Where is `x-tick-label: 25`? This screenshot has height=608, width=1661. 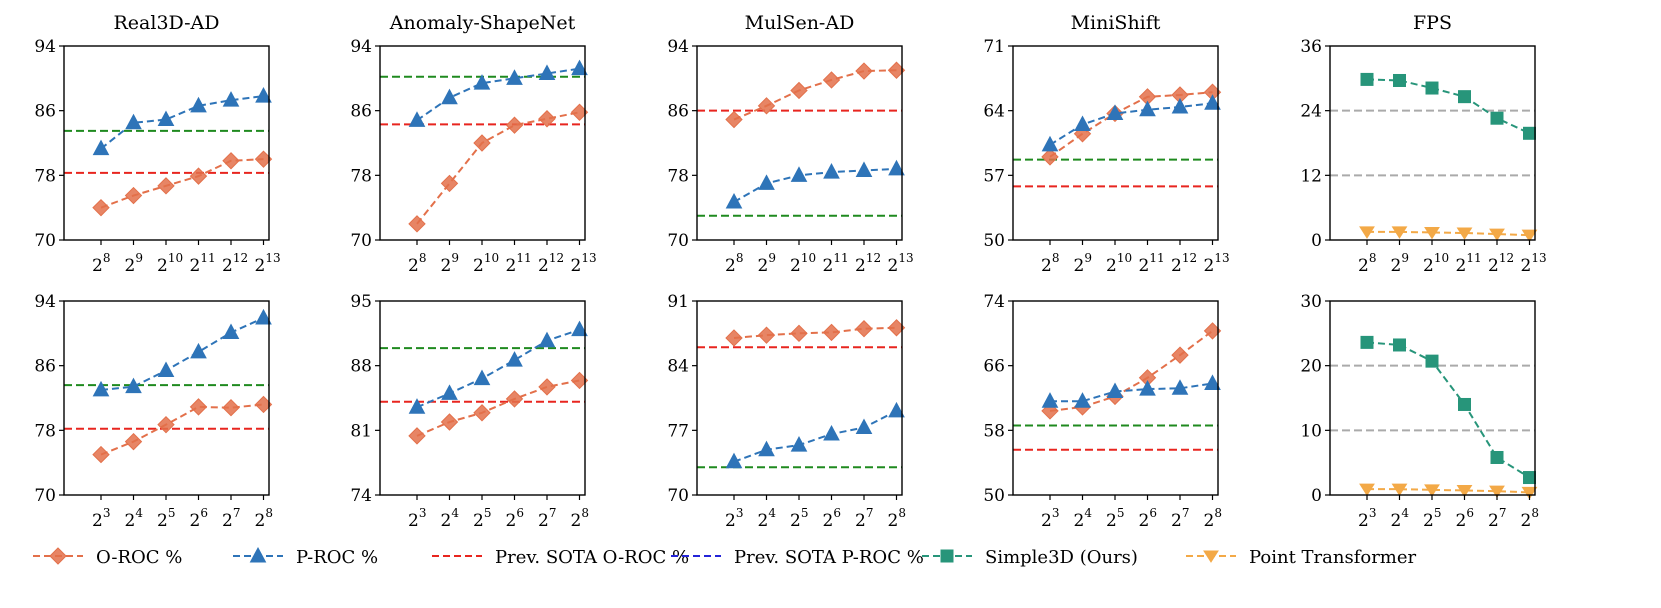 x-tick-label: 25 is located at coordinates (482, 518).